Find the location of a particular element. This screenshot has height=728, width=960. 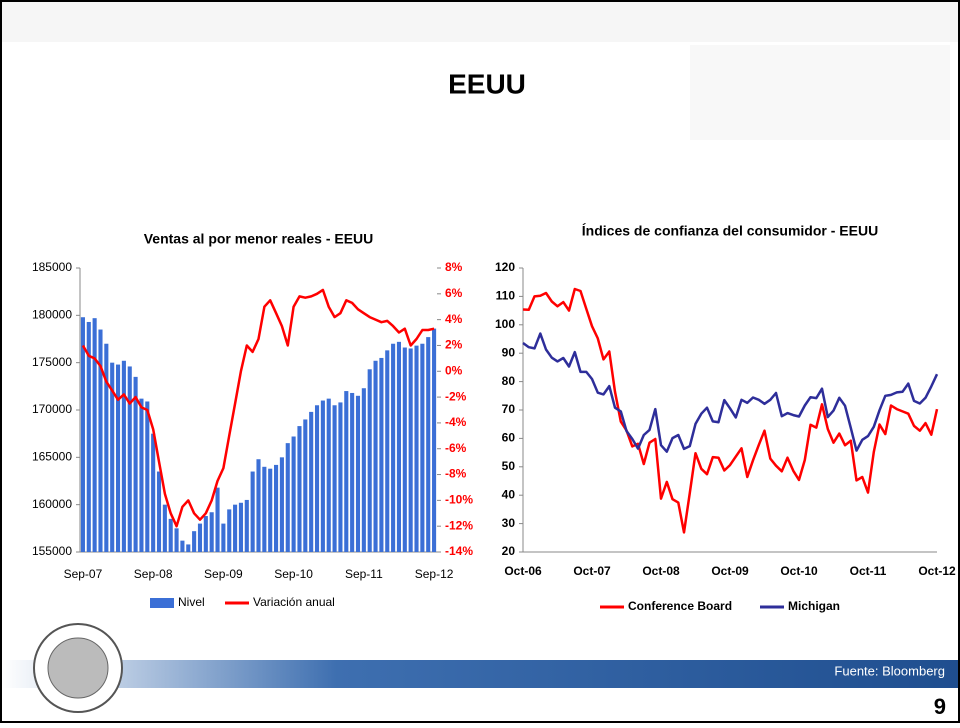

chart-title: Ventas al por menor reales - EEUU is located at coordinates (259, 239).